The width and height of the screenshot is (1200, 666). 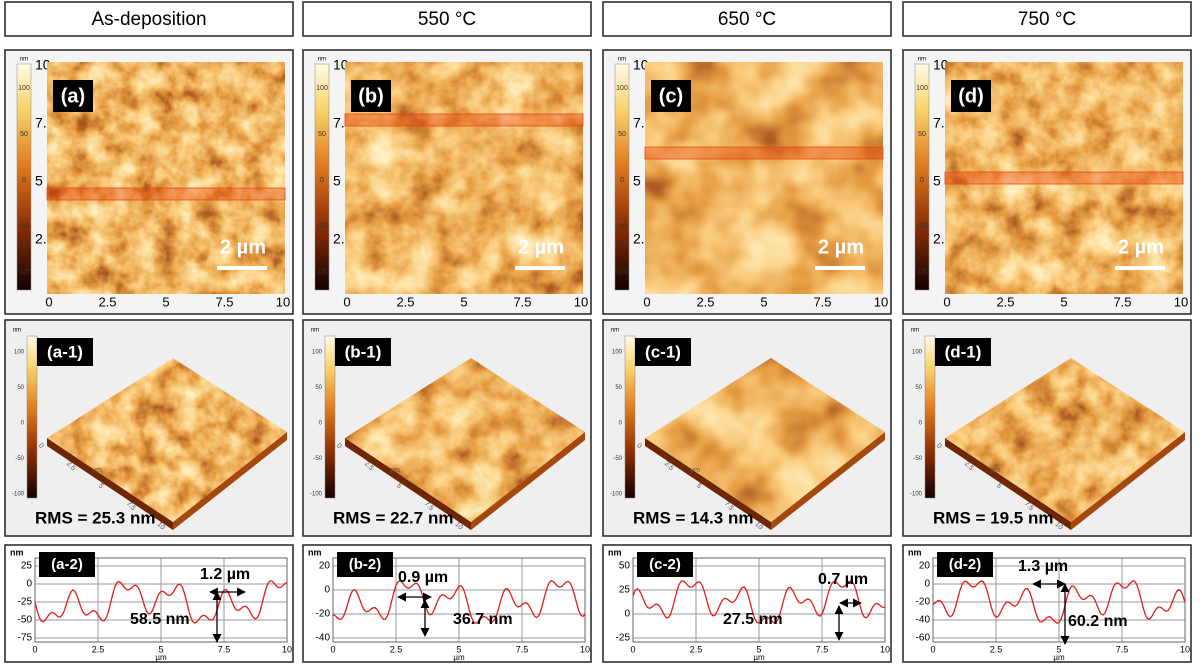 I want to click on panel-label: (d-2), so click(x=965, y=564).